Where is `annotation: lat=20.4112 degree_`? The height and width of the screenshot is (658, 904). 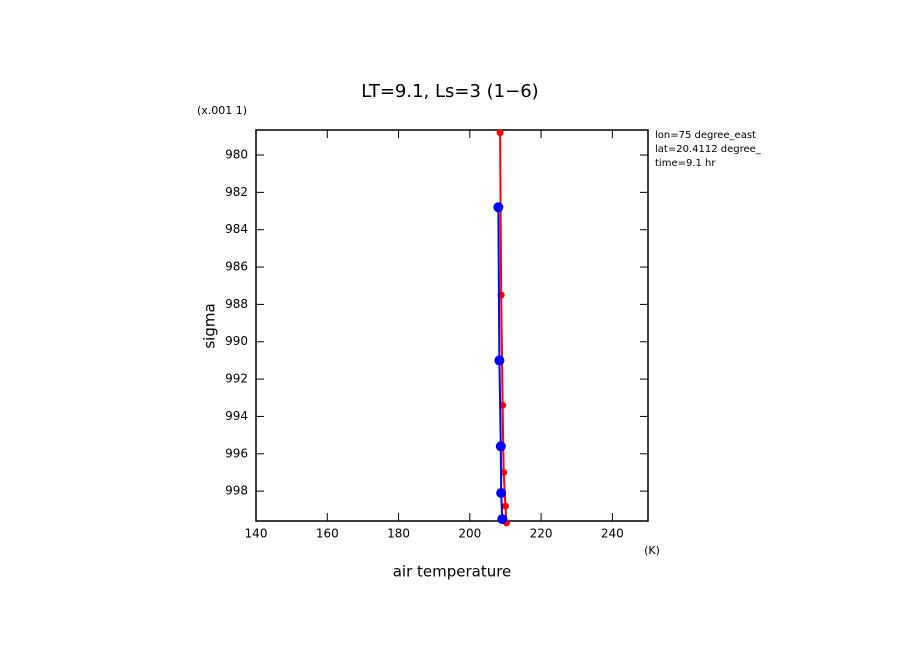 annotation: lat=20.4112 degree_ is located at coordinates (708, 149).